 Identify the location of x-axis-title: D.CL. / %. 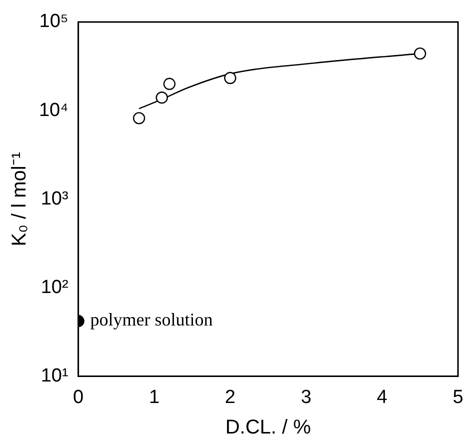
(268, 427).